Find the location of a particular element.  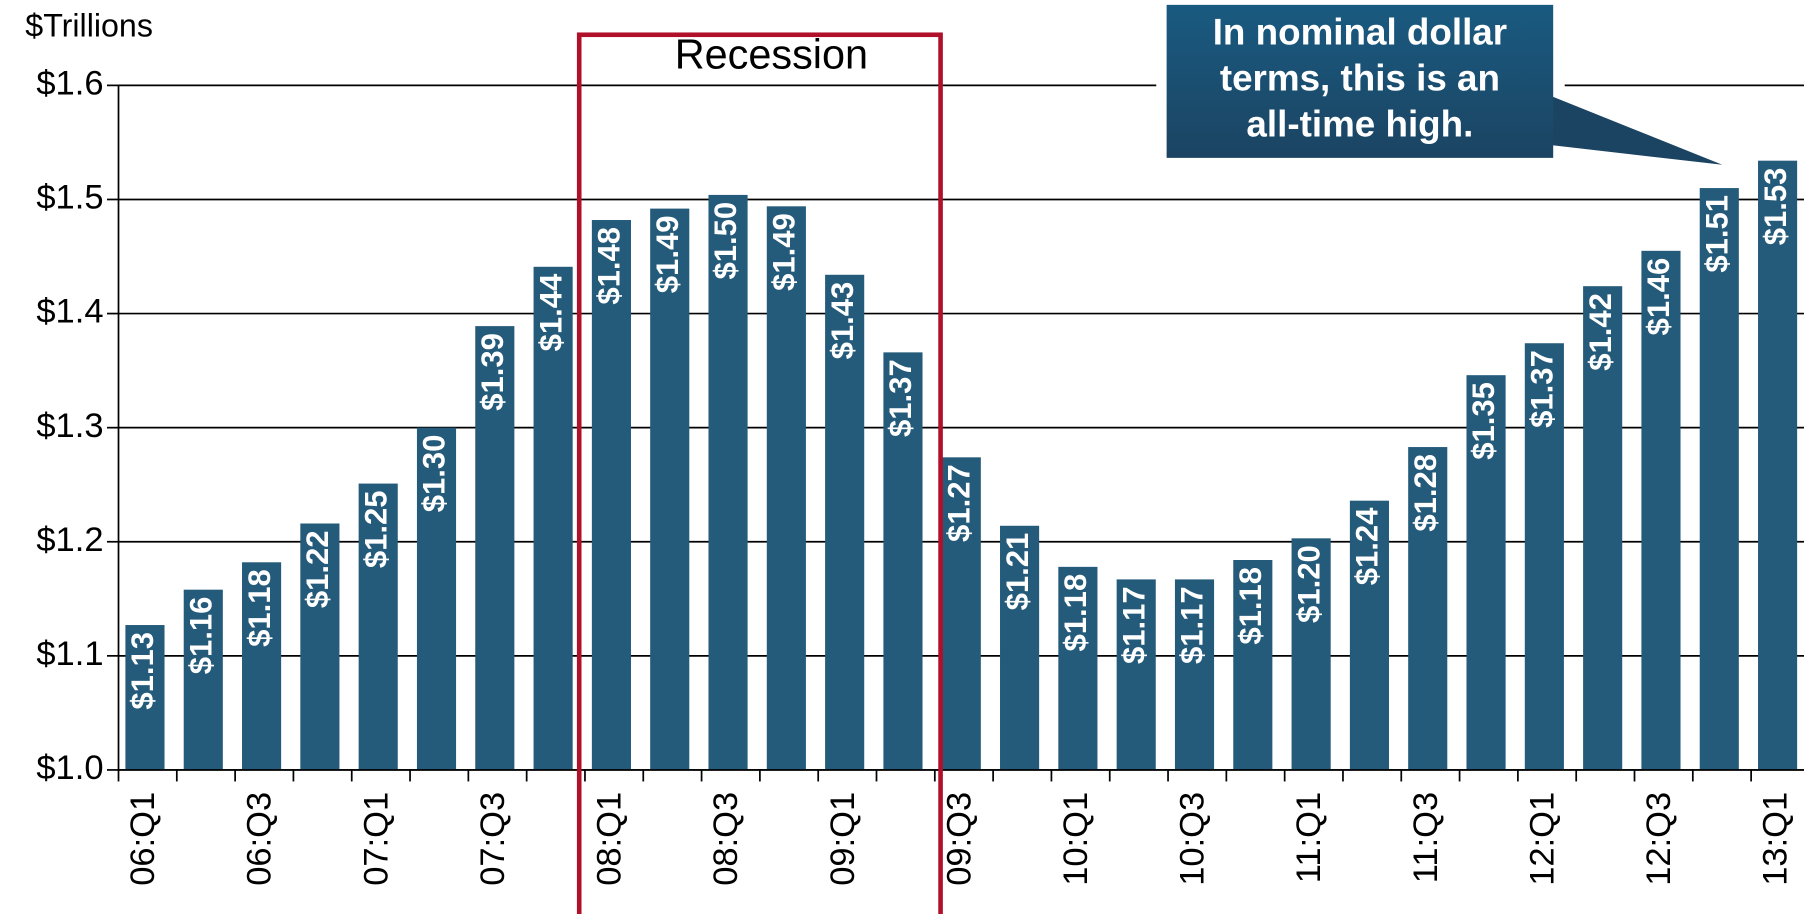

x-tick-label: 11:Q3 is located at coordinates (1426, 837).